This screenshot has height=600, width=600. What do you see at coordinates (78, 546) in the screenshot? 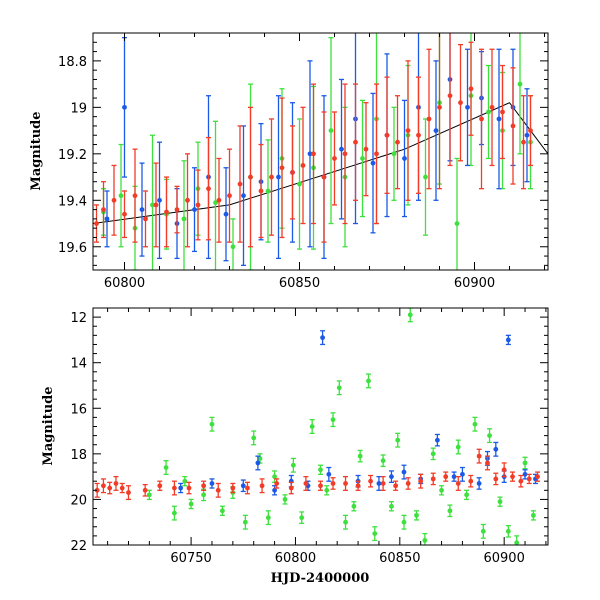
I see `bottom-y-tick-label: 22` at bounding box center [78, 546].